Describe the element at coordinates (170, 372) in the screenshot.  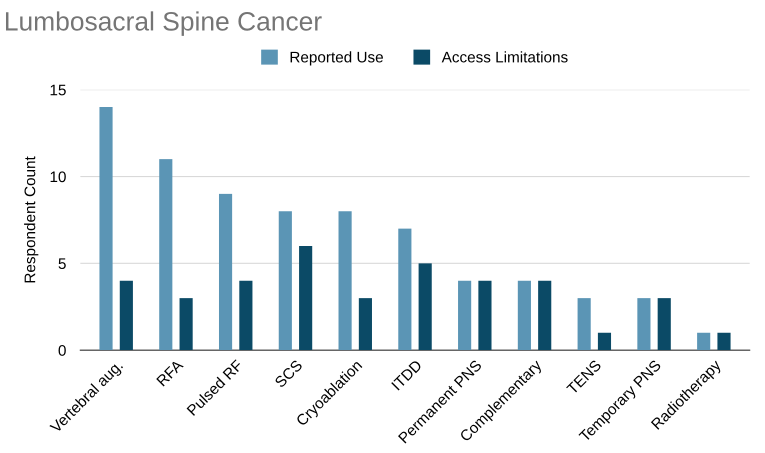
I see `x-tick-label: RFA` at that location.